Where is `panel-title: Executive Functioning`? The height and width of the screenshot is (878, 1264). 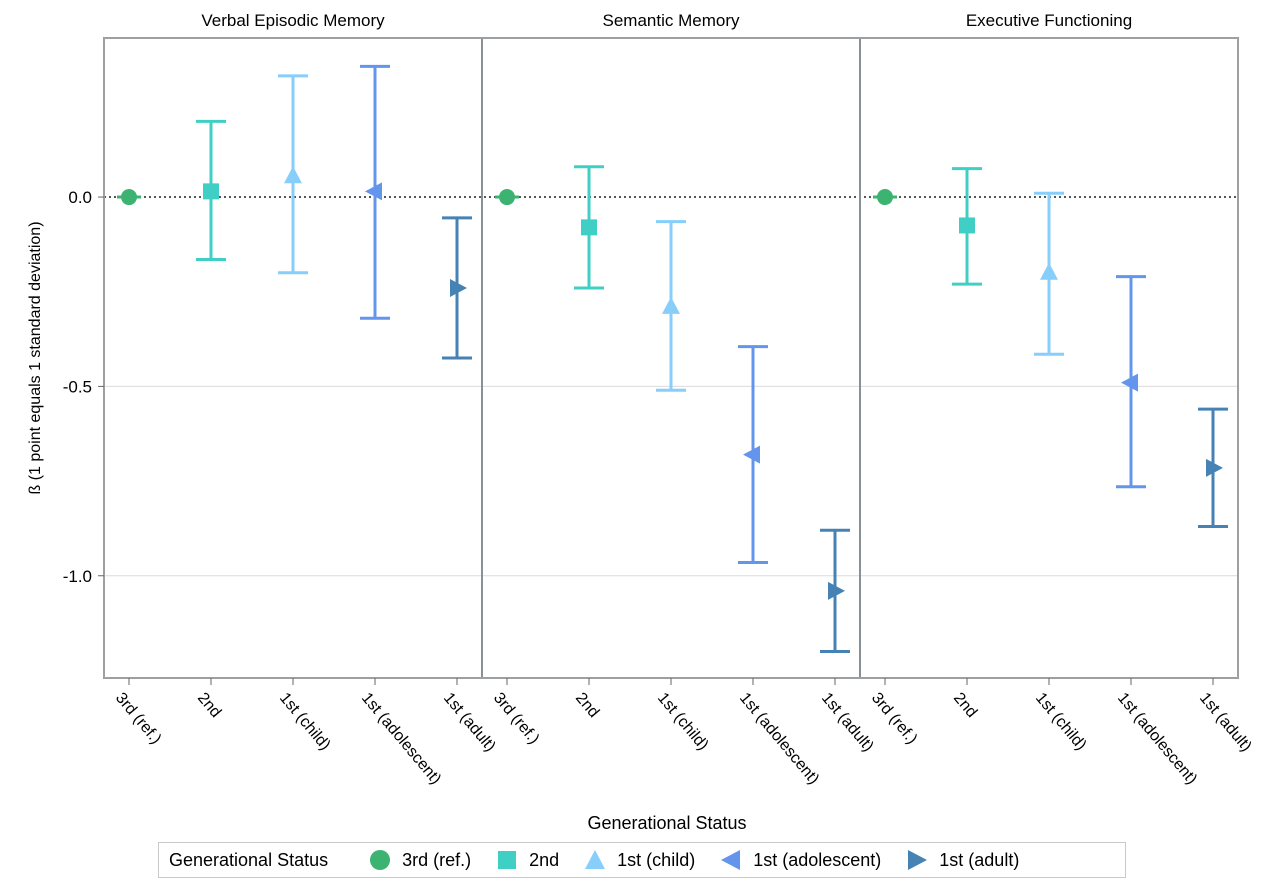
panel-title: Executive Functioning is located at coordinates (1049, 20).